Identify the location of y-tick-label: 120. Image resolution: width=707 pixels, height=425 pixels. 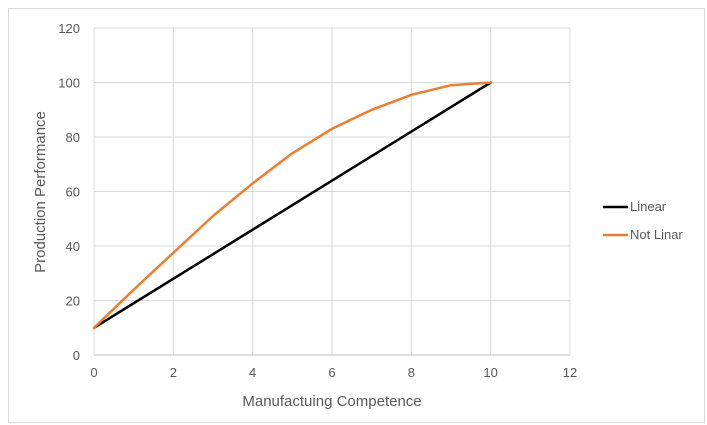
(69, 28).